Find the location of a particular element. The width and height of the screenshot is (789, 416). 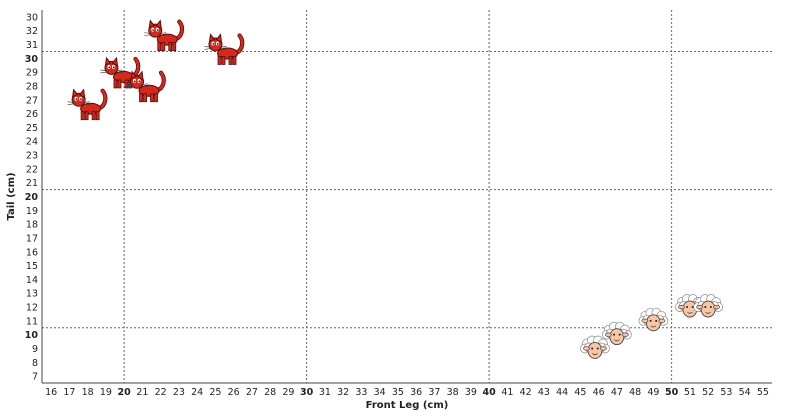

x-tick-label: 26 is located at coordinates (234, 392).